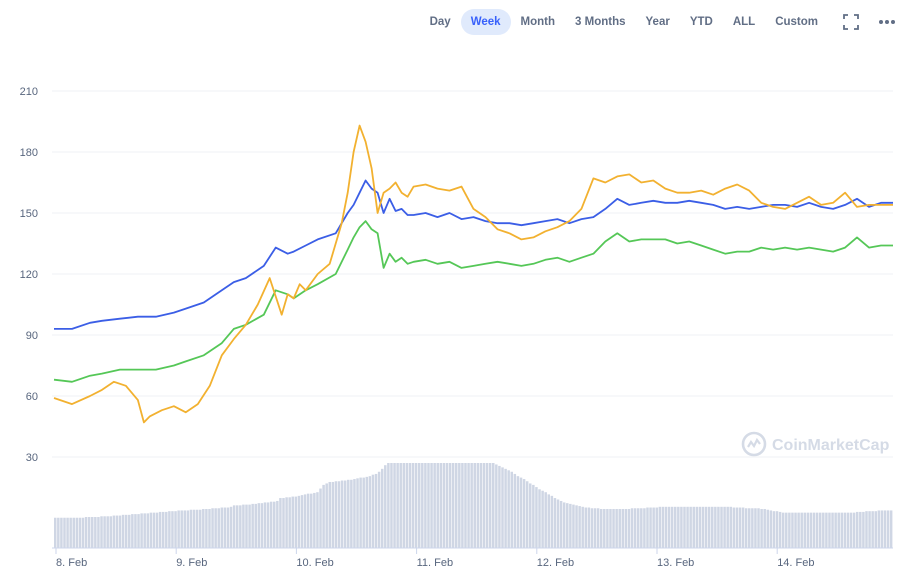 The width and height of the screenshot is (920, 571). Describe the element at coordinates (71, 563) in the screenshot. I see `x-tick-label: 8. Feb` at that location.